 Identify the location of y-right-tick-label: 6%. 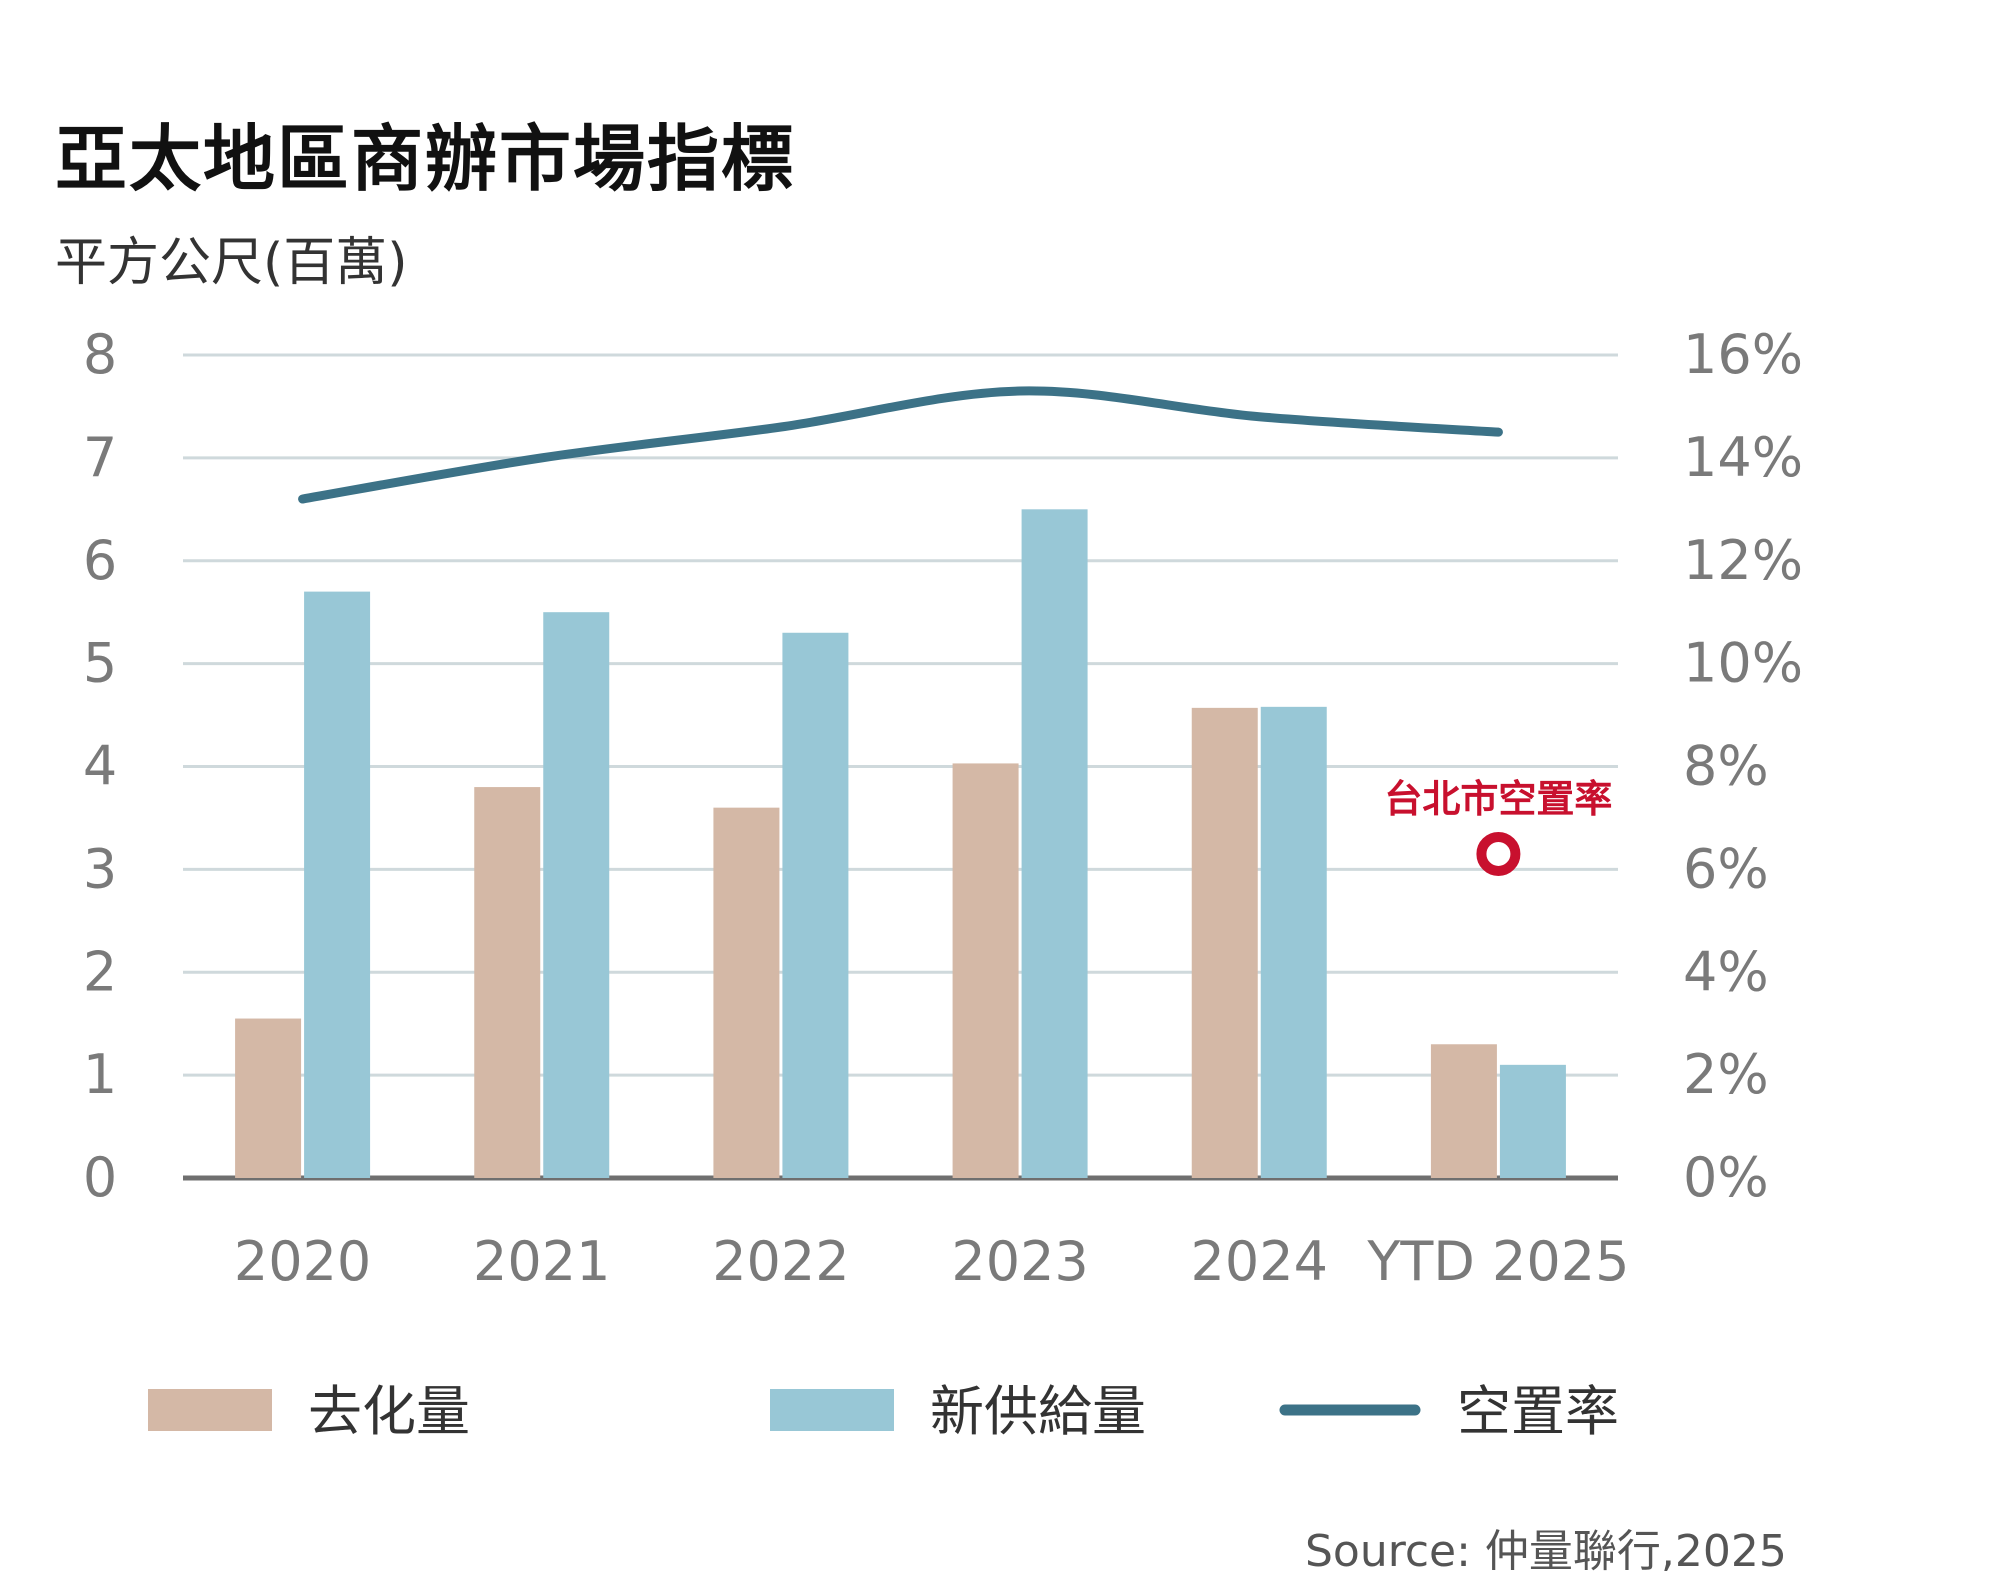
(1726, 868).